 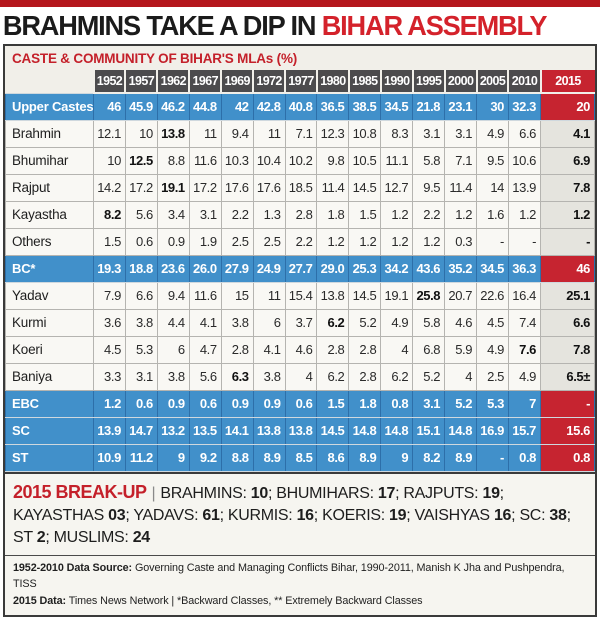 What do you see at coordinates (141, 82) in the screenshot?
I see `column-header-1957: 1957` at bounding box center [141, 82].